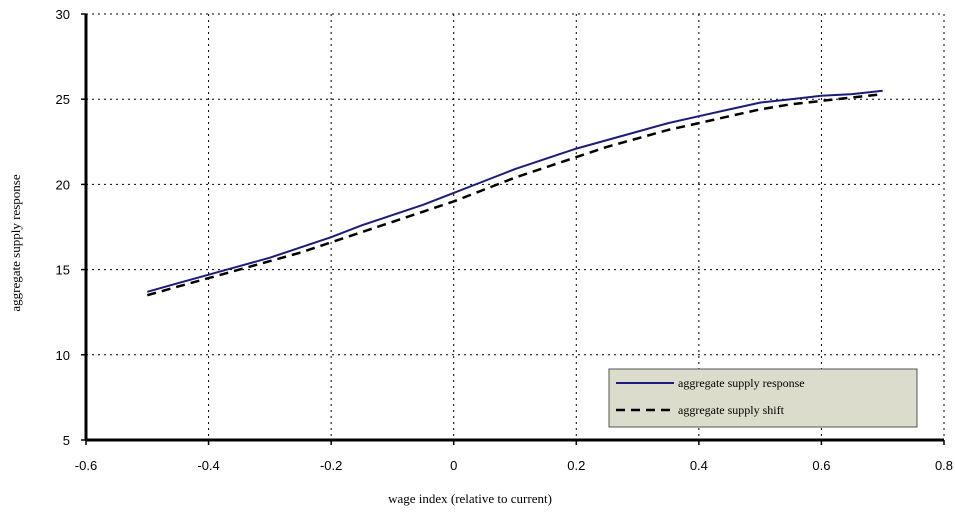  Describe the element at coordinates (821, 465) in the screenshot. I see `x-tick-label: 0.6` at that location.